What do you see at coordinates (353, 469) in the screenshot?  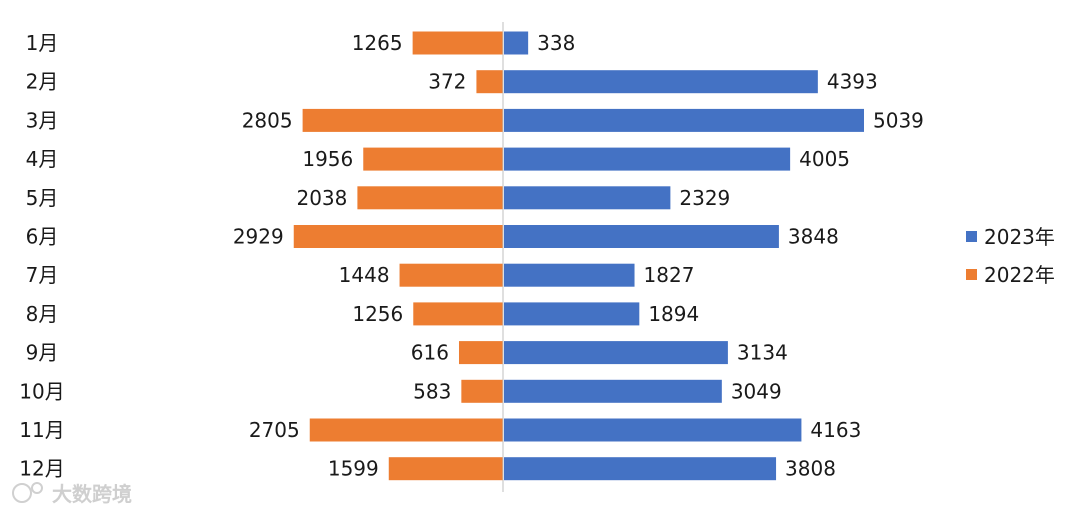 I see `value-label: 1599` at bounding box center [353, 469].